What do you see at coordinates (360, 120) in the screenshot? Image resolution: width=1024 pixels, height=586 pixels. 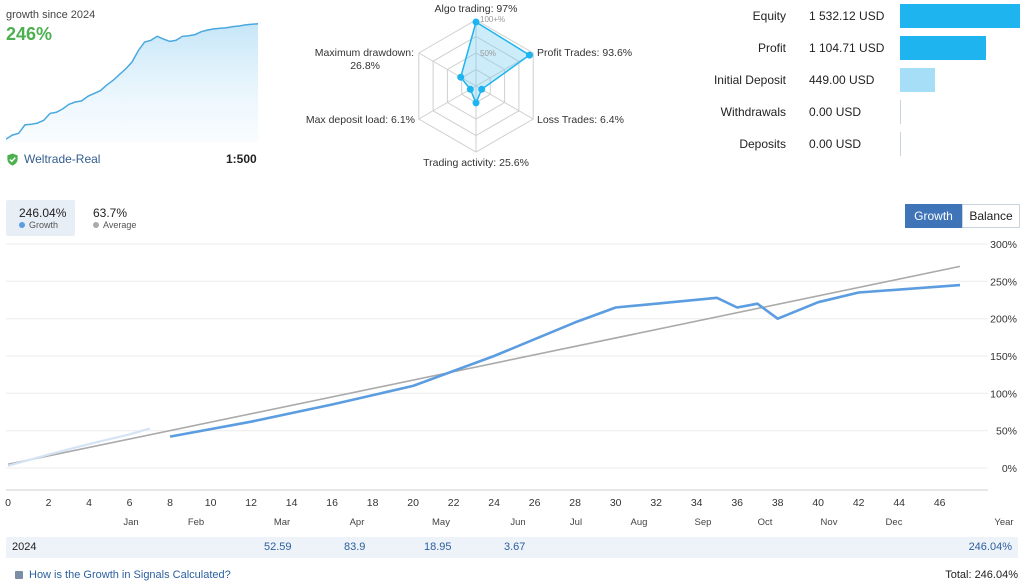 I see `radar-label-deposit-load: Max deposit load: 6.1%` at bounding box center [360, 120].